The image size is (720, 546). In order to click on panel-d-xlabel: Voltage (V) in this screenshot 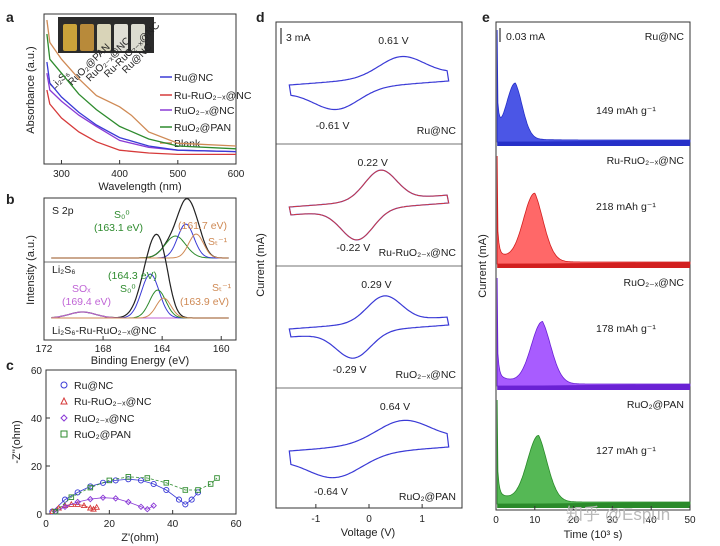, I will do `click(368, 533)`.